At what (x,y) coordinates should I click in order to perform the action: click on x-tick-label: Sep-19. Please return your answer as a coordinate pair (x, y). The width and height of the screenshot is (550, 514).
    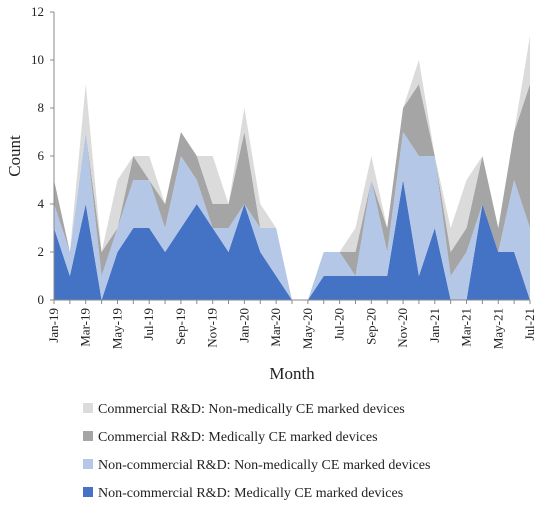
    Looking at the image, I should click on (180, 326).